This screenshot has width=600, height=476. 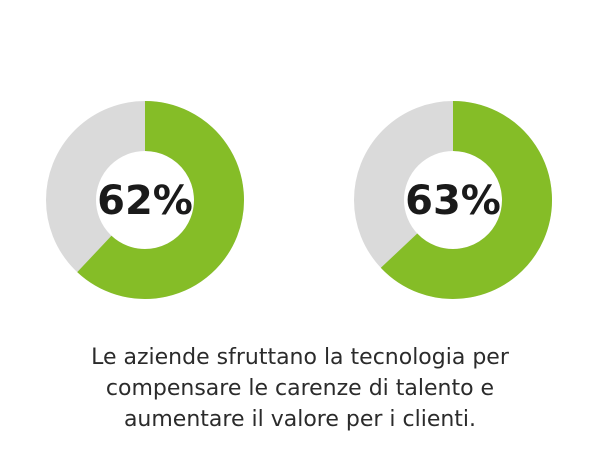 I want to click on donut-2-value-arc, so click(x=466, y=200).